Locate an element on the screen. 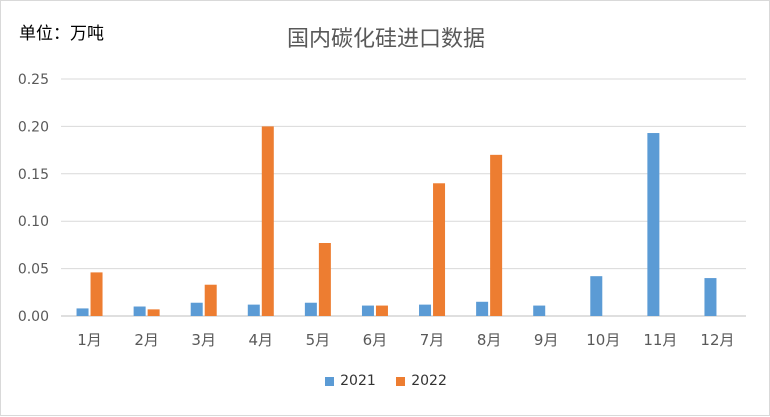 This screenshot has height=417, width=770. x-tick-label: 1月 is located at coordinates (89, 340).